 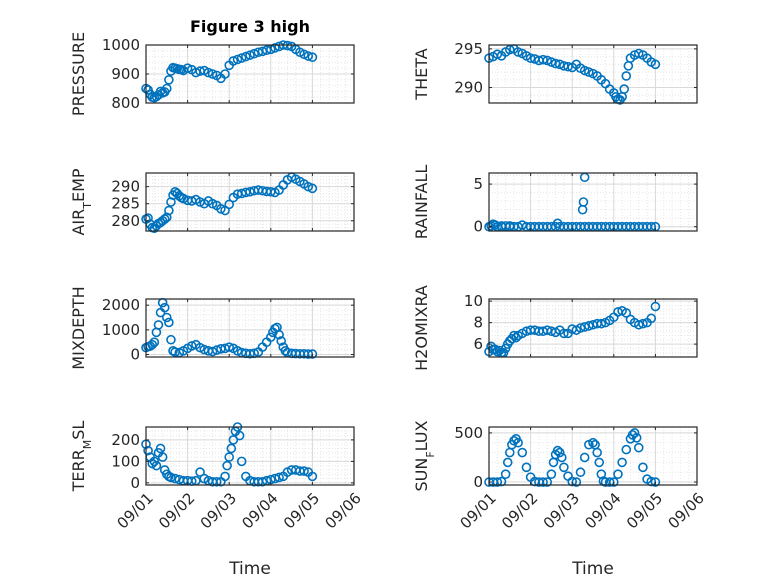 I want to click on y-axis-label: PRESSURE, so click(x=78, y=74).